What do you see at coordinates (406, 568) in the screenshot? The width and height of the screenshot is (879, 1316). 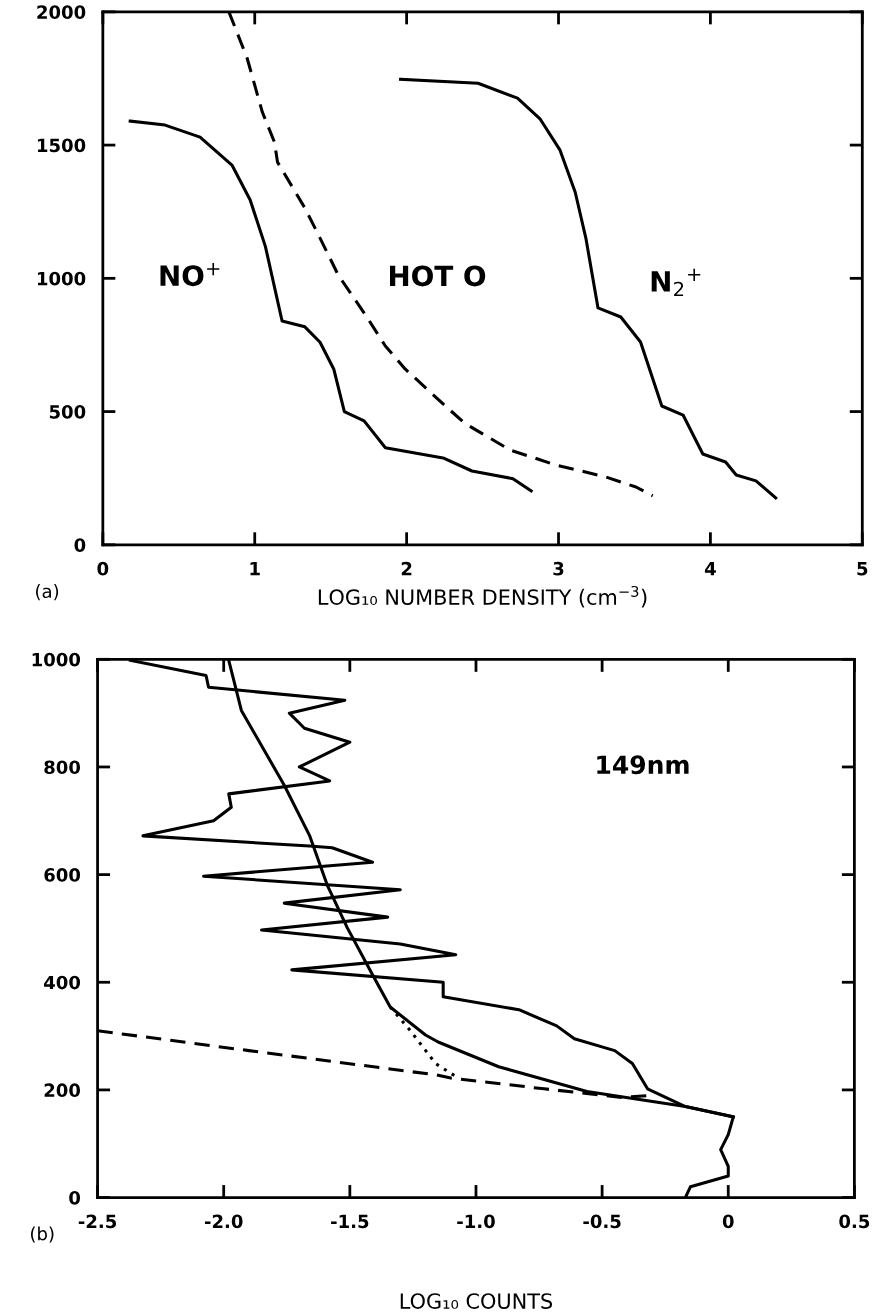 I see `x-tick-label: 2` at bounding box center [406, 568].